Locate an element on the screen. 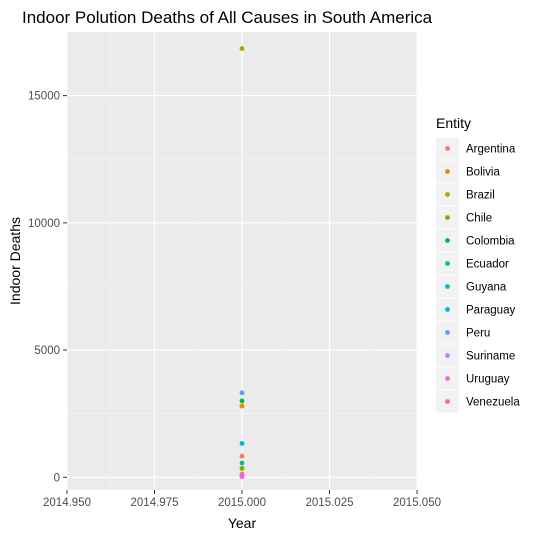 This screenshot has width=538, height=538. data-point-paraguay is located at coordinates (242, 443).